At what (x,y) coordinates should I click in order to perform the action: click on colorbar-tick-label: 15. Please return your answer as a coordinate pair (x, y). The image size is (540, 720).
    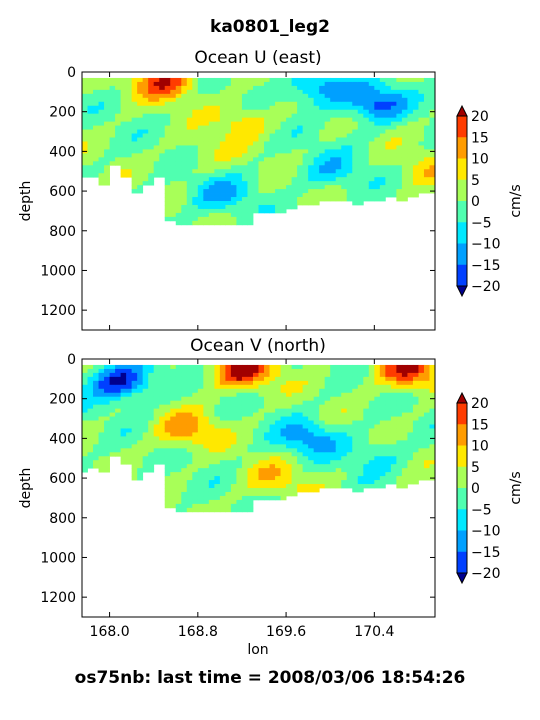
    Looking at the image, I should click on (480, 138).